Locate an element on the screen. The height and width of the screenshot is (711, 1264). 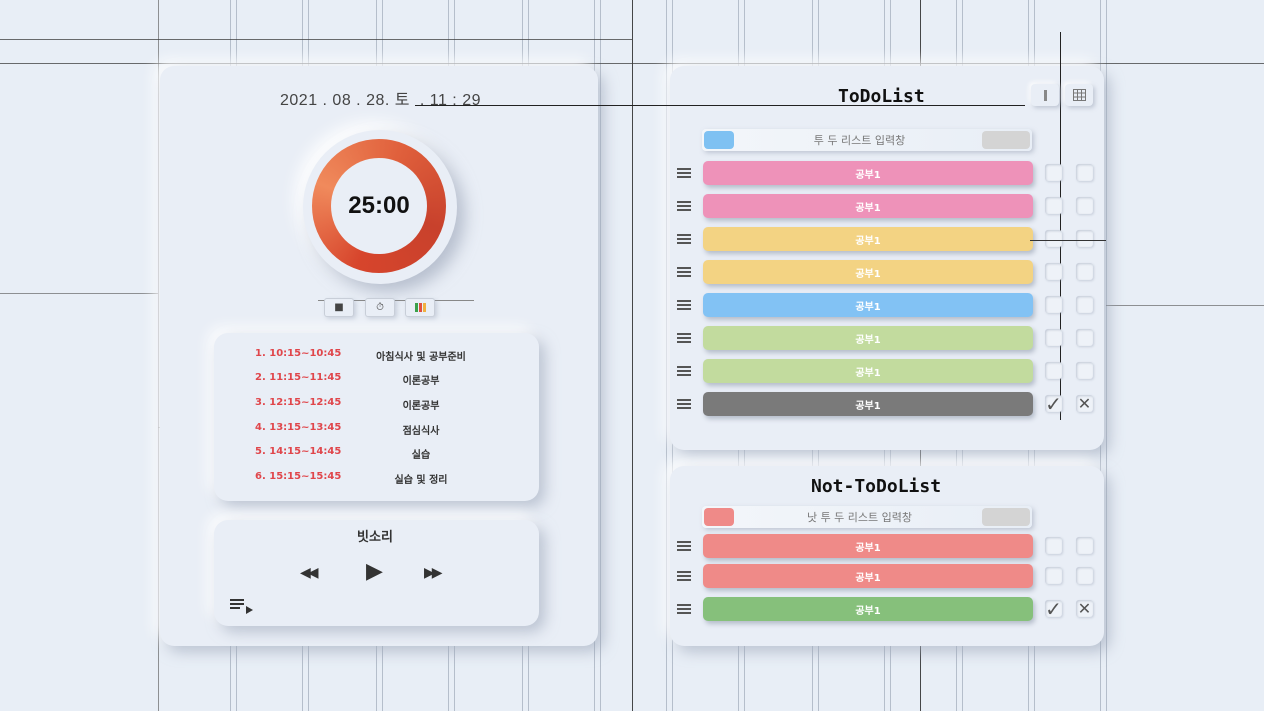
stop-button: ■ is located at coordinates (339, 307).